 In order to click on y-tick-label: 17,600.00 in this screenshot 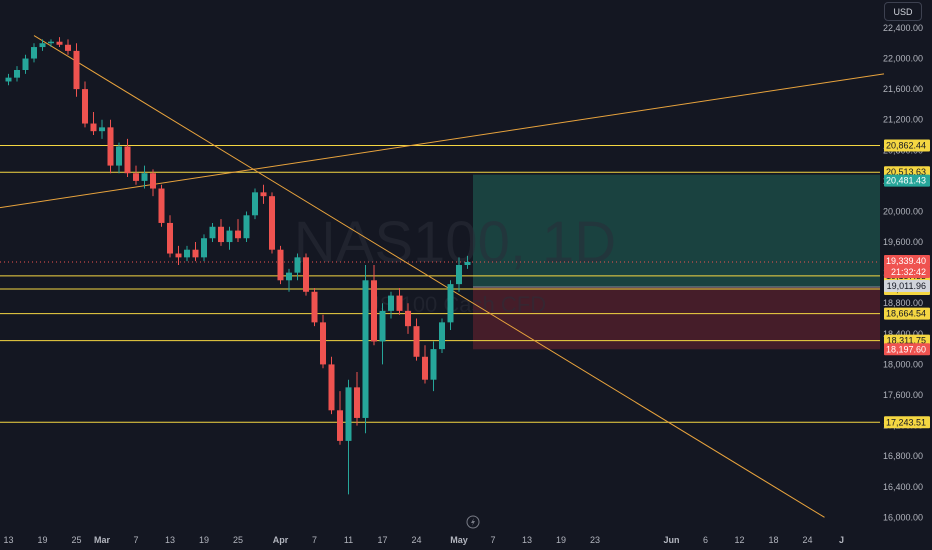, I will do `click(903, 395)`.